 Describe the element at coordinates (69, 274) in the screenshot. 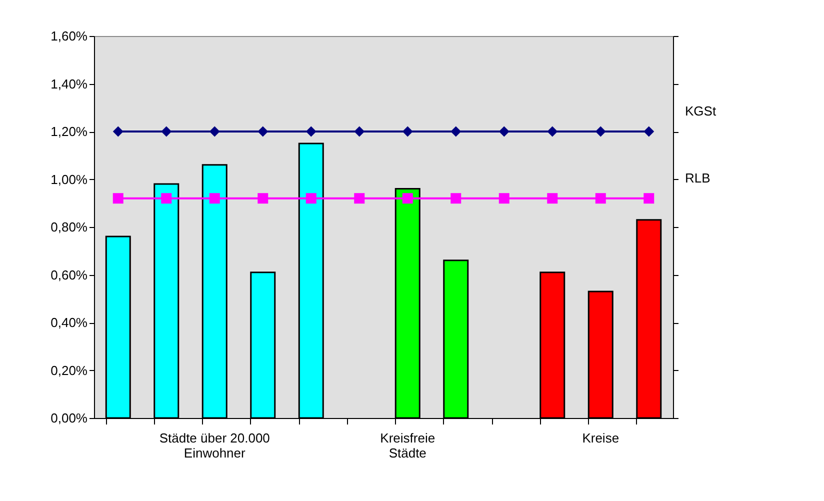

I see `y-tick-label: 0,60%` at that location.